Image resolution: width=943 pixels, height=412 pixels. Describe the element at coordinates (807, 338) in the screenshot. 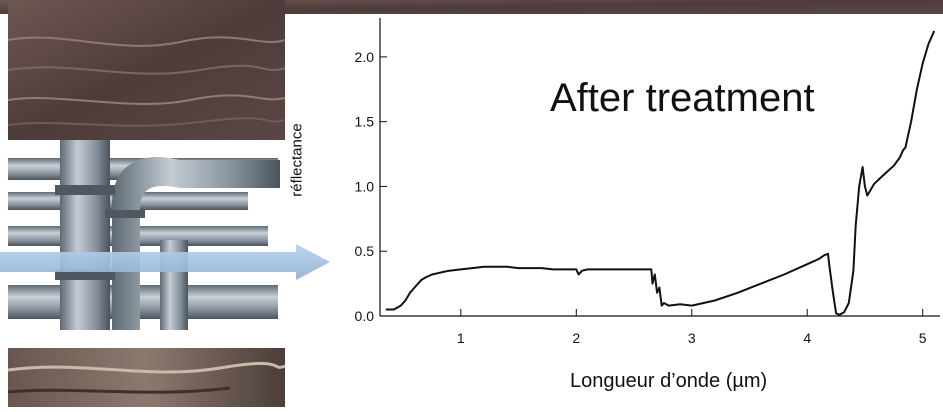

I see `x-tick-label: 4` at that location.